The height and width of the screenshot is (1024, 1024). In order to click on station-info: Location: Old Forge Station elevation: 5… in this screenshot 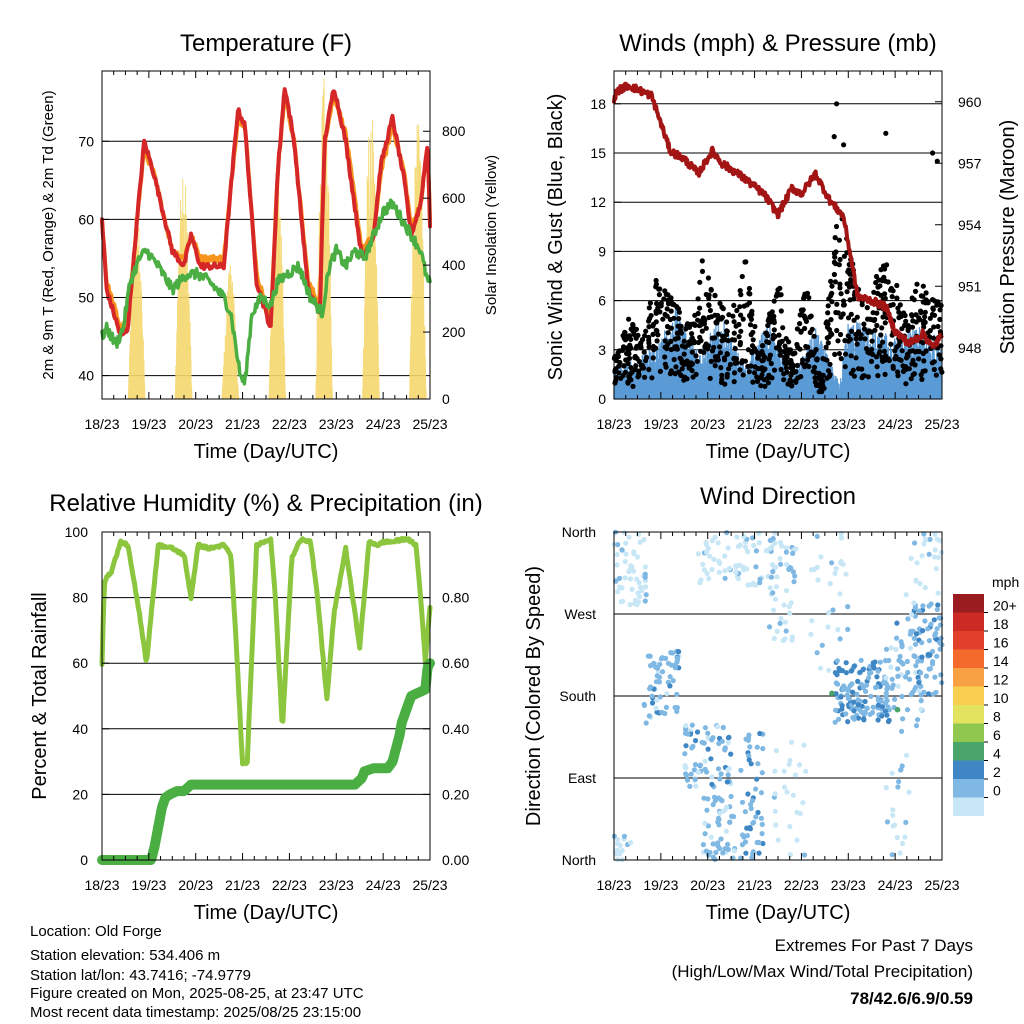, I will do `click(197, 972)`.